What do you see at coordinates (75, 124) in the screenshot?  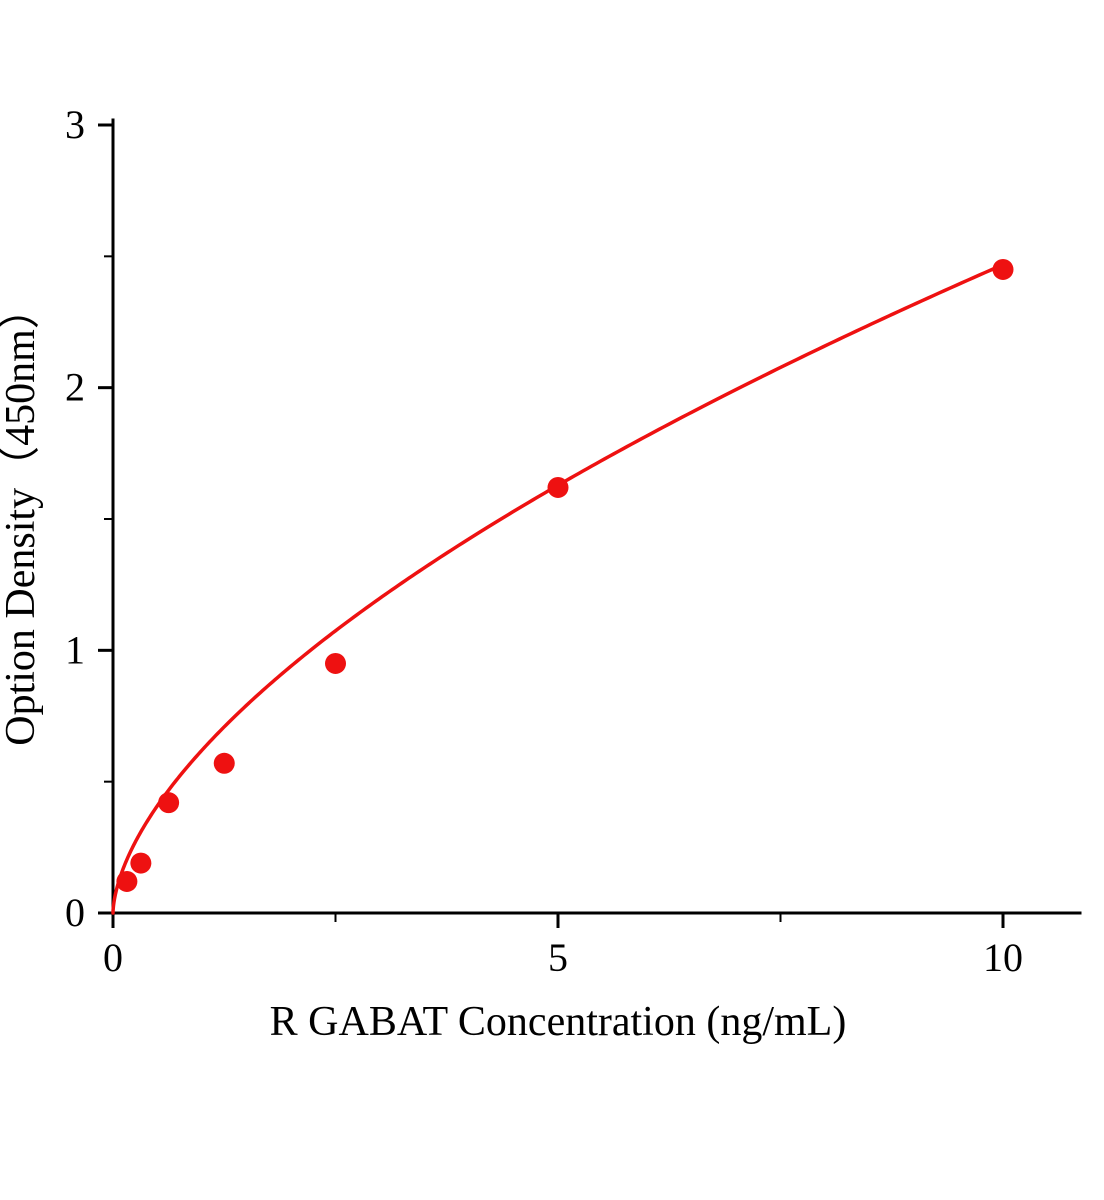 I see `y-tick-label: 3` at bounding box center [75, 124].